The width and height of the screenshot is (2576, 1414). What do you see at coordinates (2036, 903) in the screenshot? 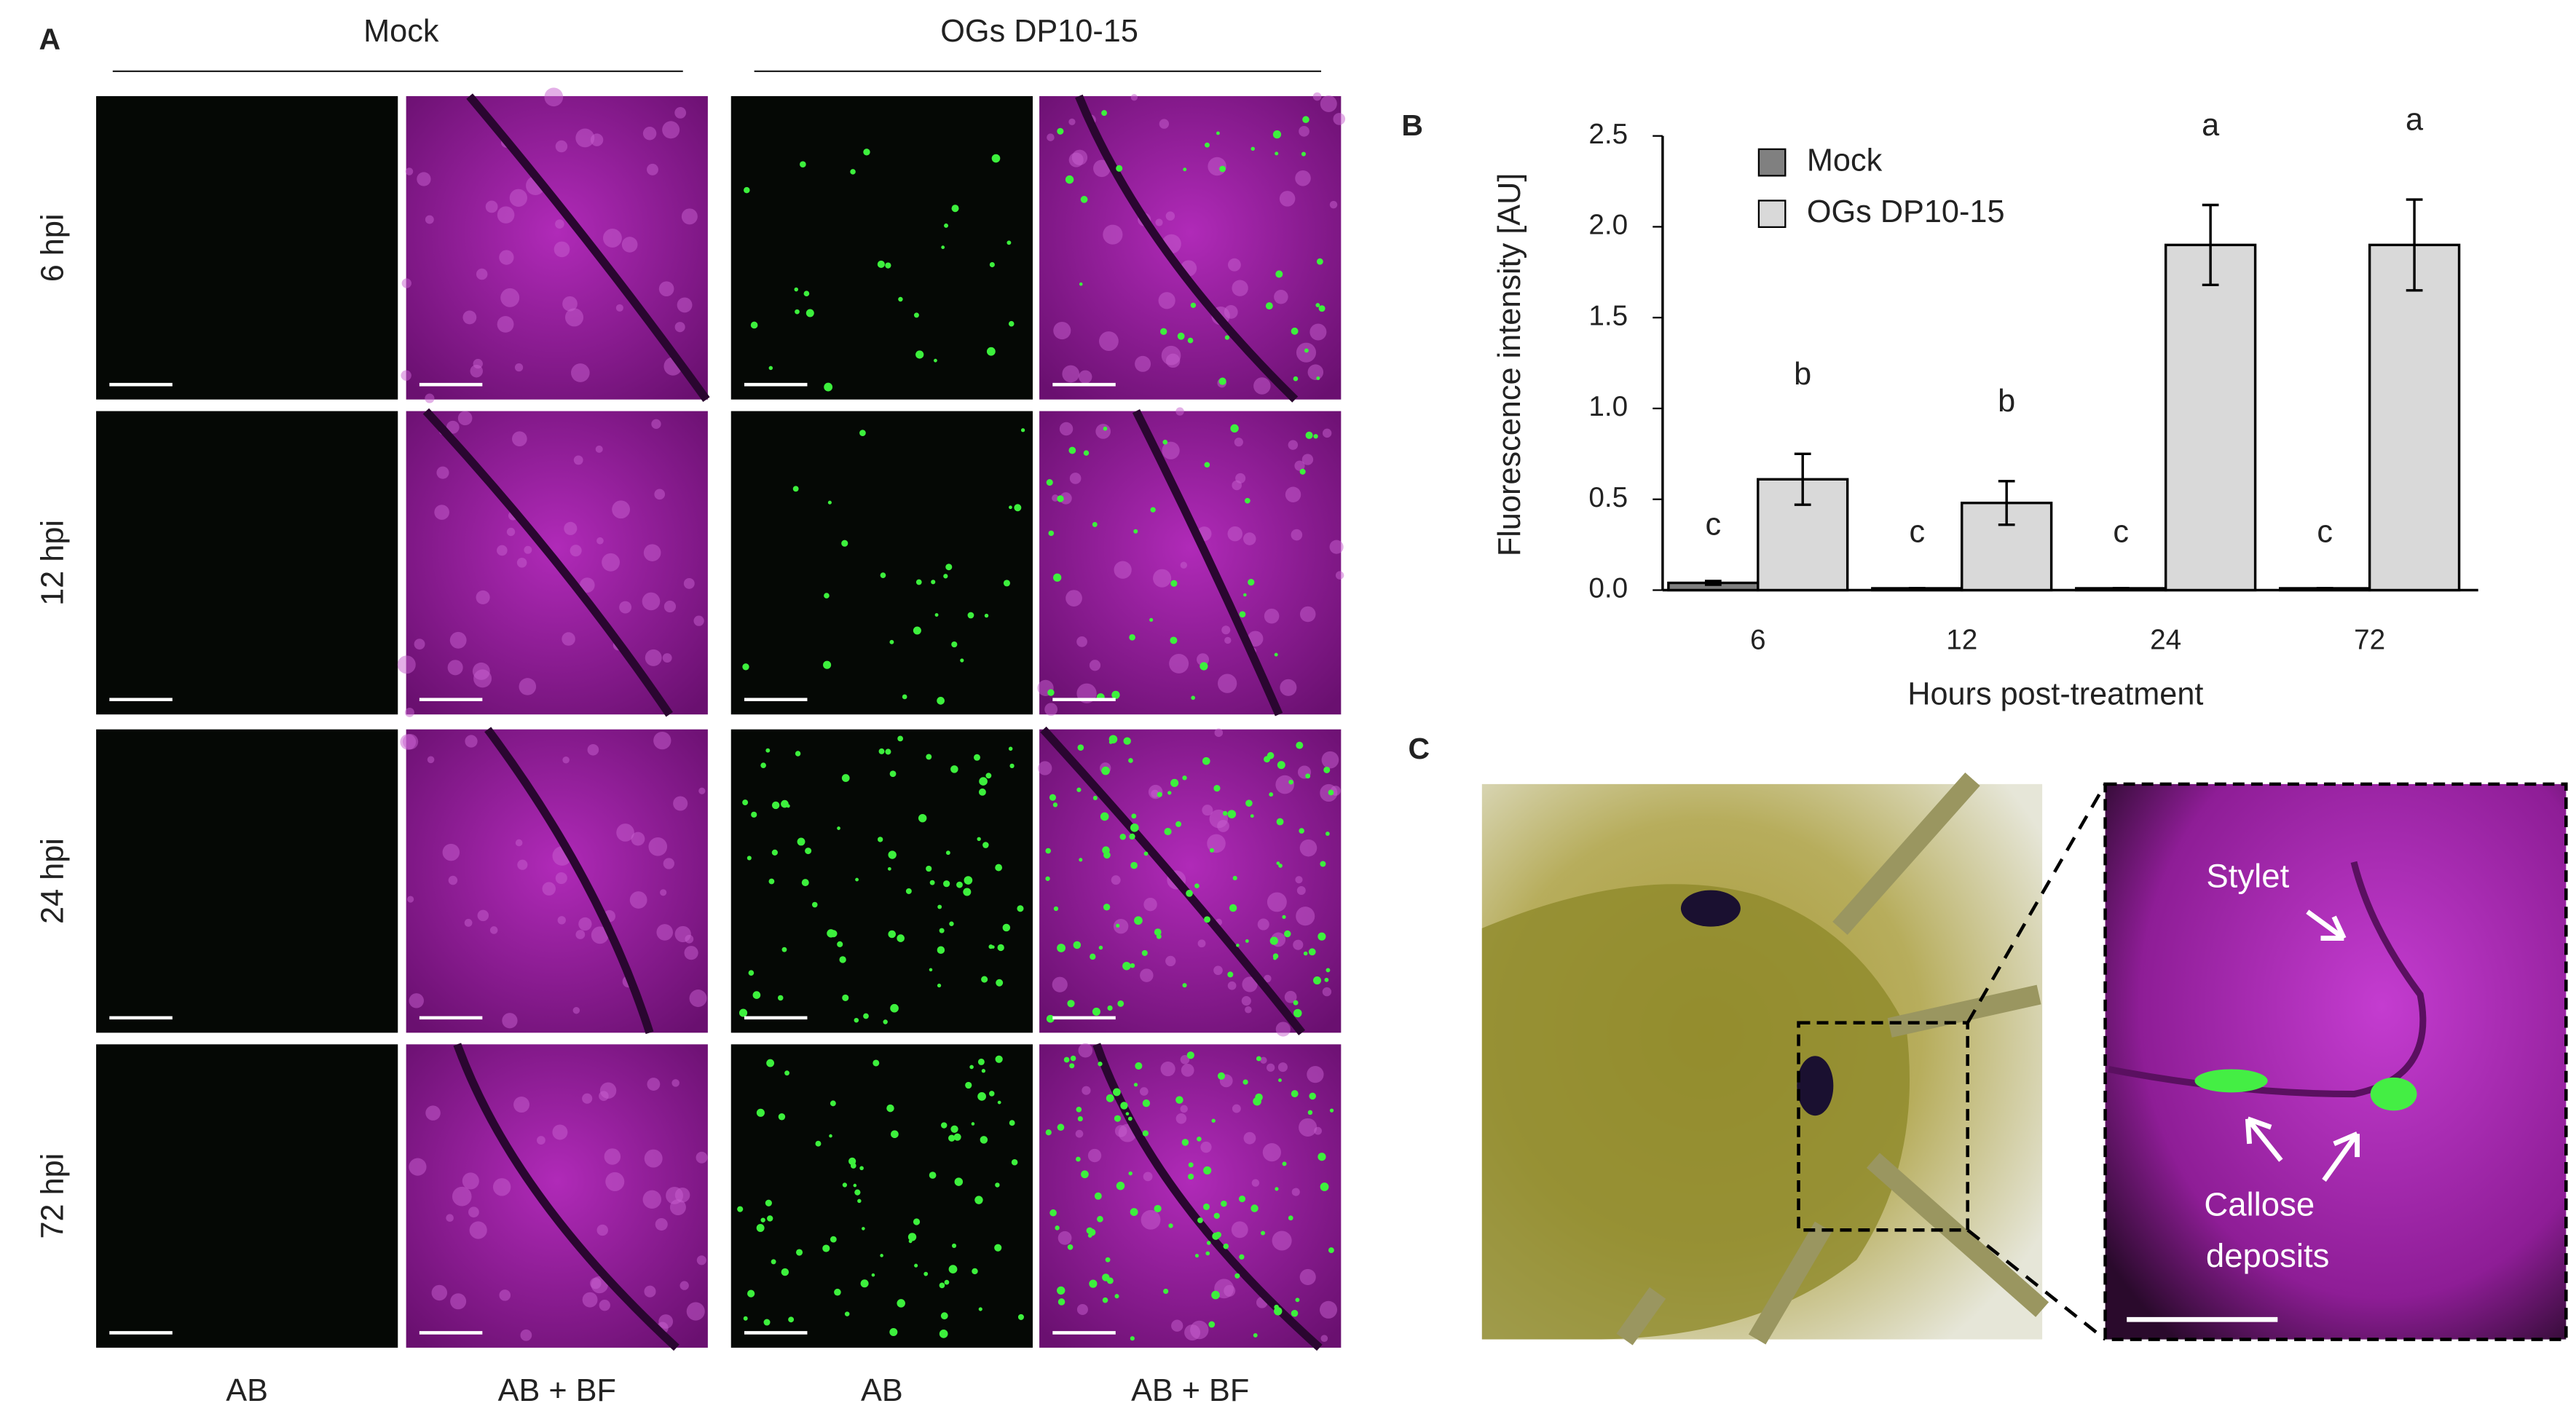
I see `zoom-line` at bounding box center [2036, 903].